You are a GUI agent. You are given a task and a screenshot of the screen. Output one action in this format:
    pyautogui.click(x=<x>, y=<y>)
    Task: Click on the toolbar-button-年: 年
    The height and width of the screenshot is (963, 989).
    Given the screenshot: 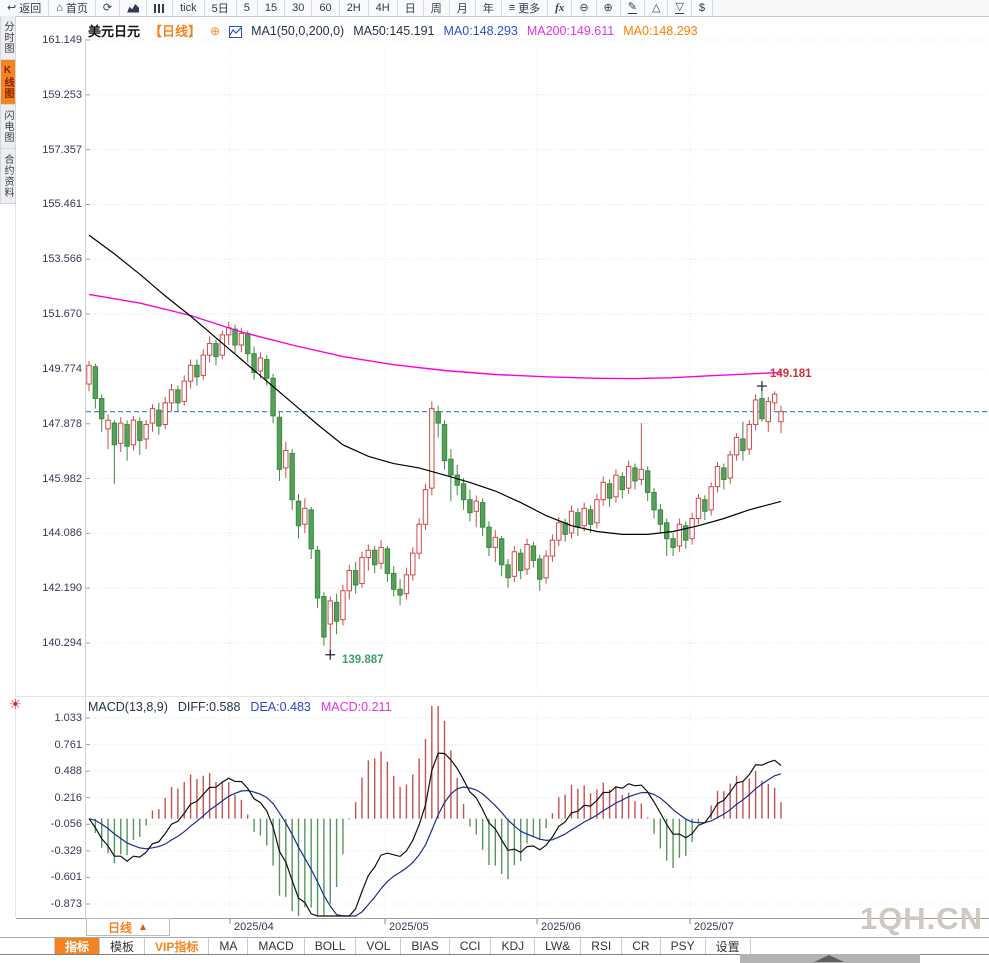 What is the action you would take?
    pyautogui.click(x=488, y=8)
    